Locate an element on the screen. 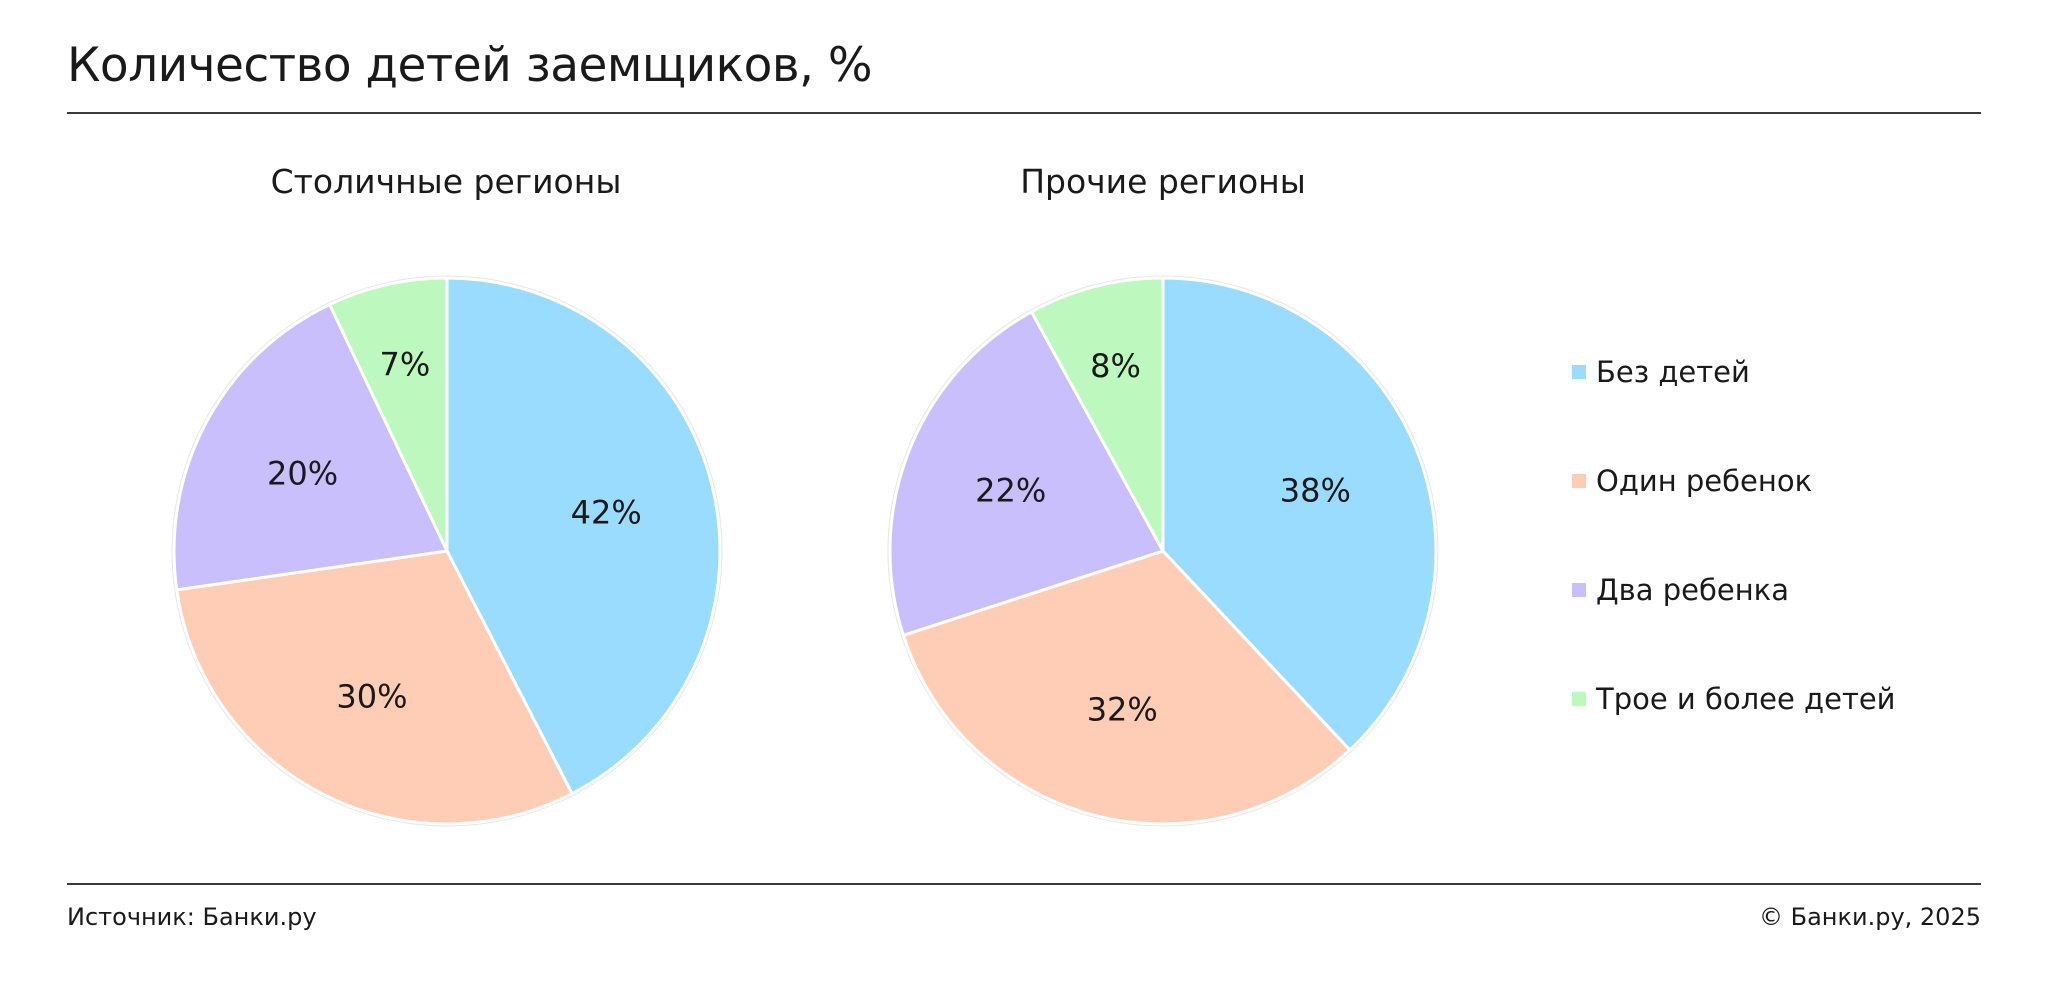 The height and width of the screenshot is (984, 2048). pie-label-two-children: 22% is located at coordinates (1010, 491).